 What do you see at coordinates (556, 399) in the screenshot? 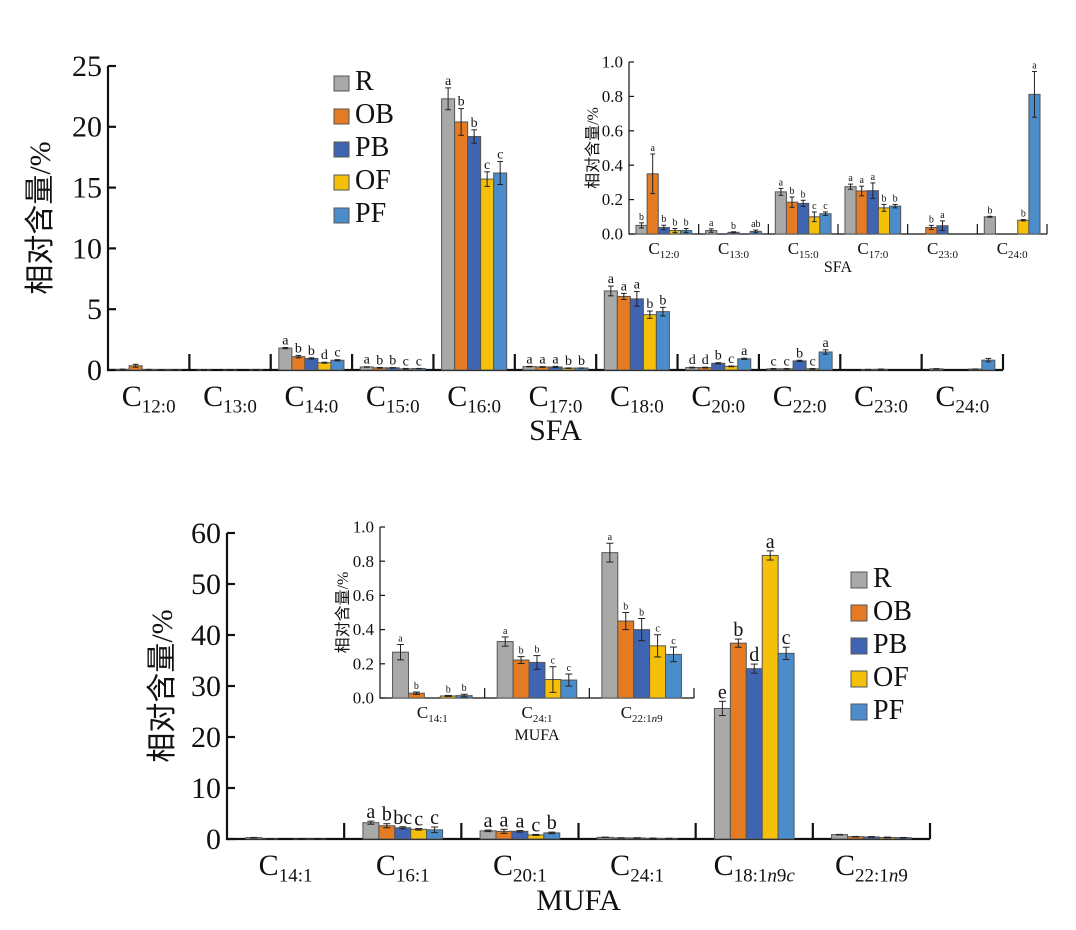
I see `x-tick-label: C17:0` at bounding box center [556, 399].